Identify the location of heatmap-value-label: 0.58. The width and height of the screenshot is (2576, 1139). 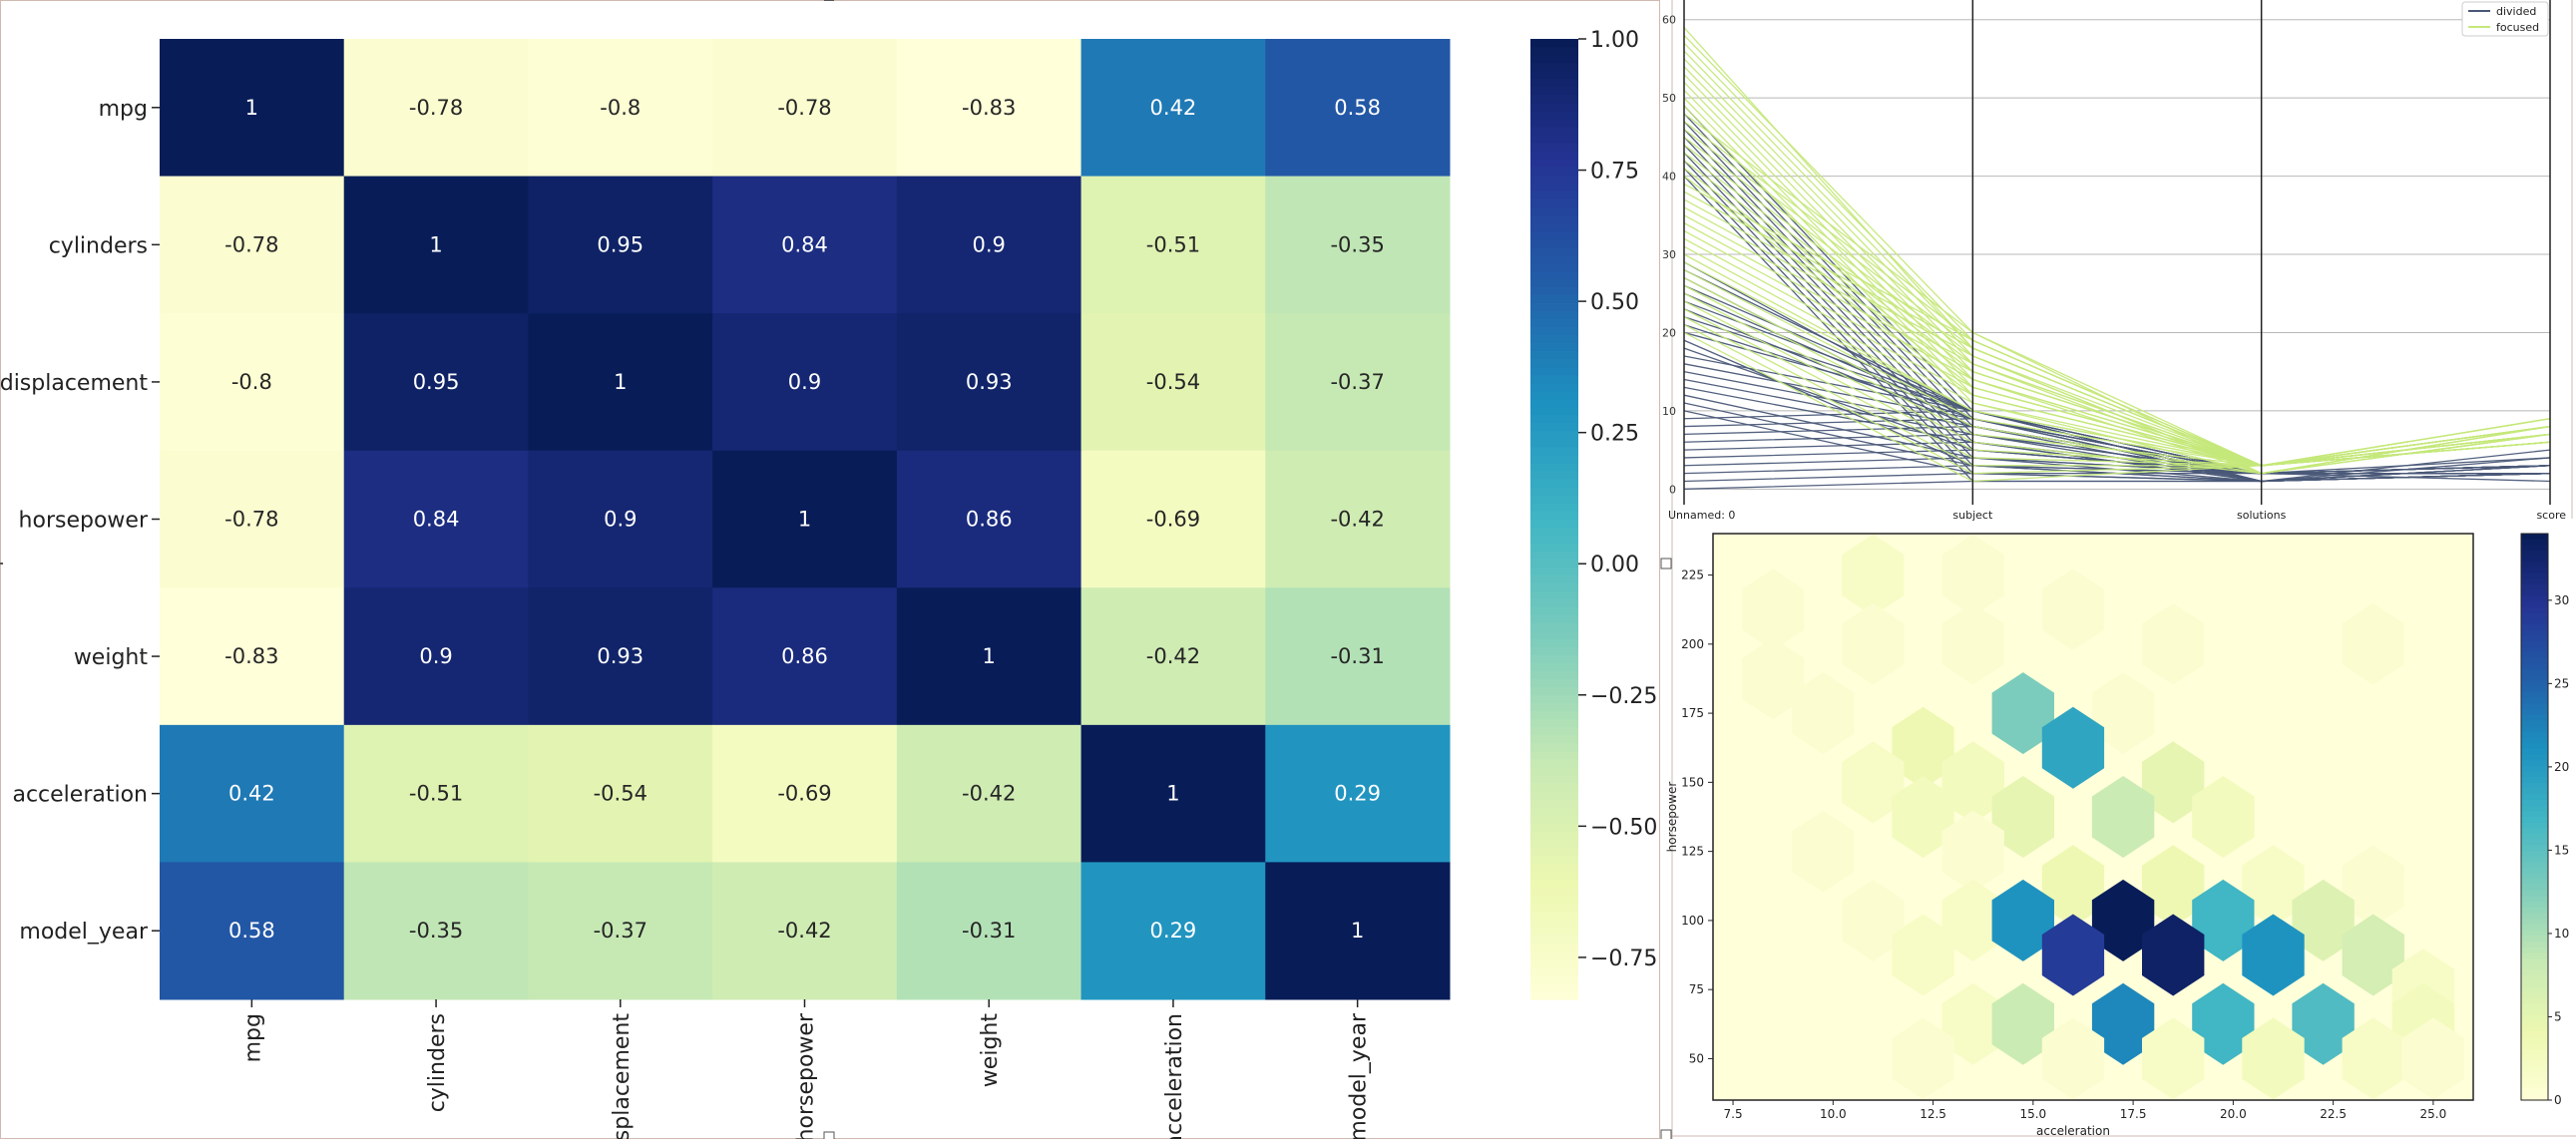
(251, 931).